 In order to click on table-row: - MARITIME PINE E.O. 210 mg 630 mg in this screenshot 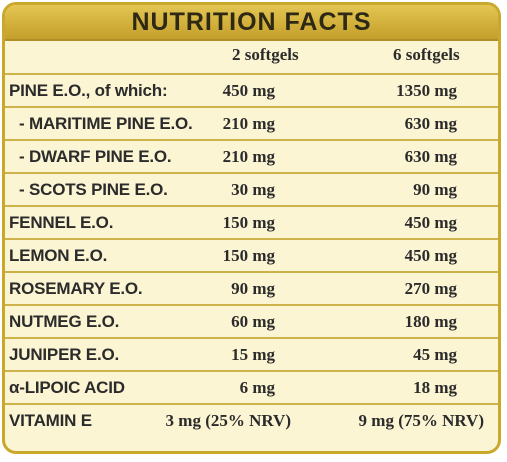, I will do `click(251, 122)`.